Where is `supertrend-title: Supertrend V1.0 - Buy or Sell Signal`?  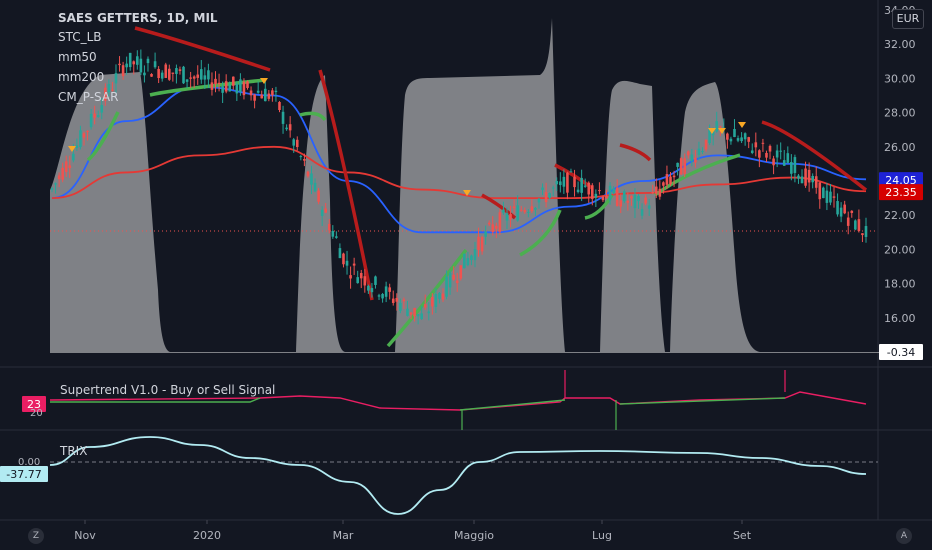
supertrend-title: Supertrend V1.0 - Buy or Sell Signal is located at coordinates (168, 390).